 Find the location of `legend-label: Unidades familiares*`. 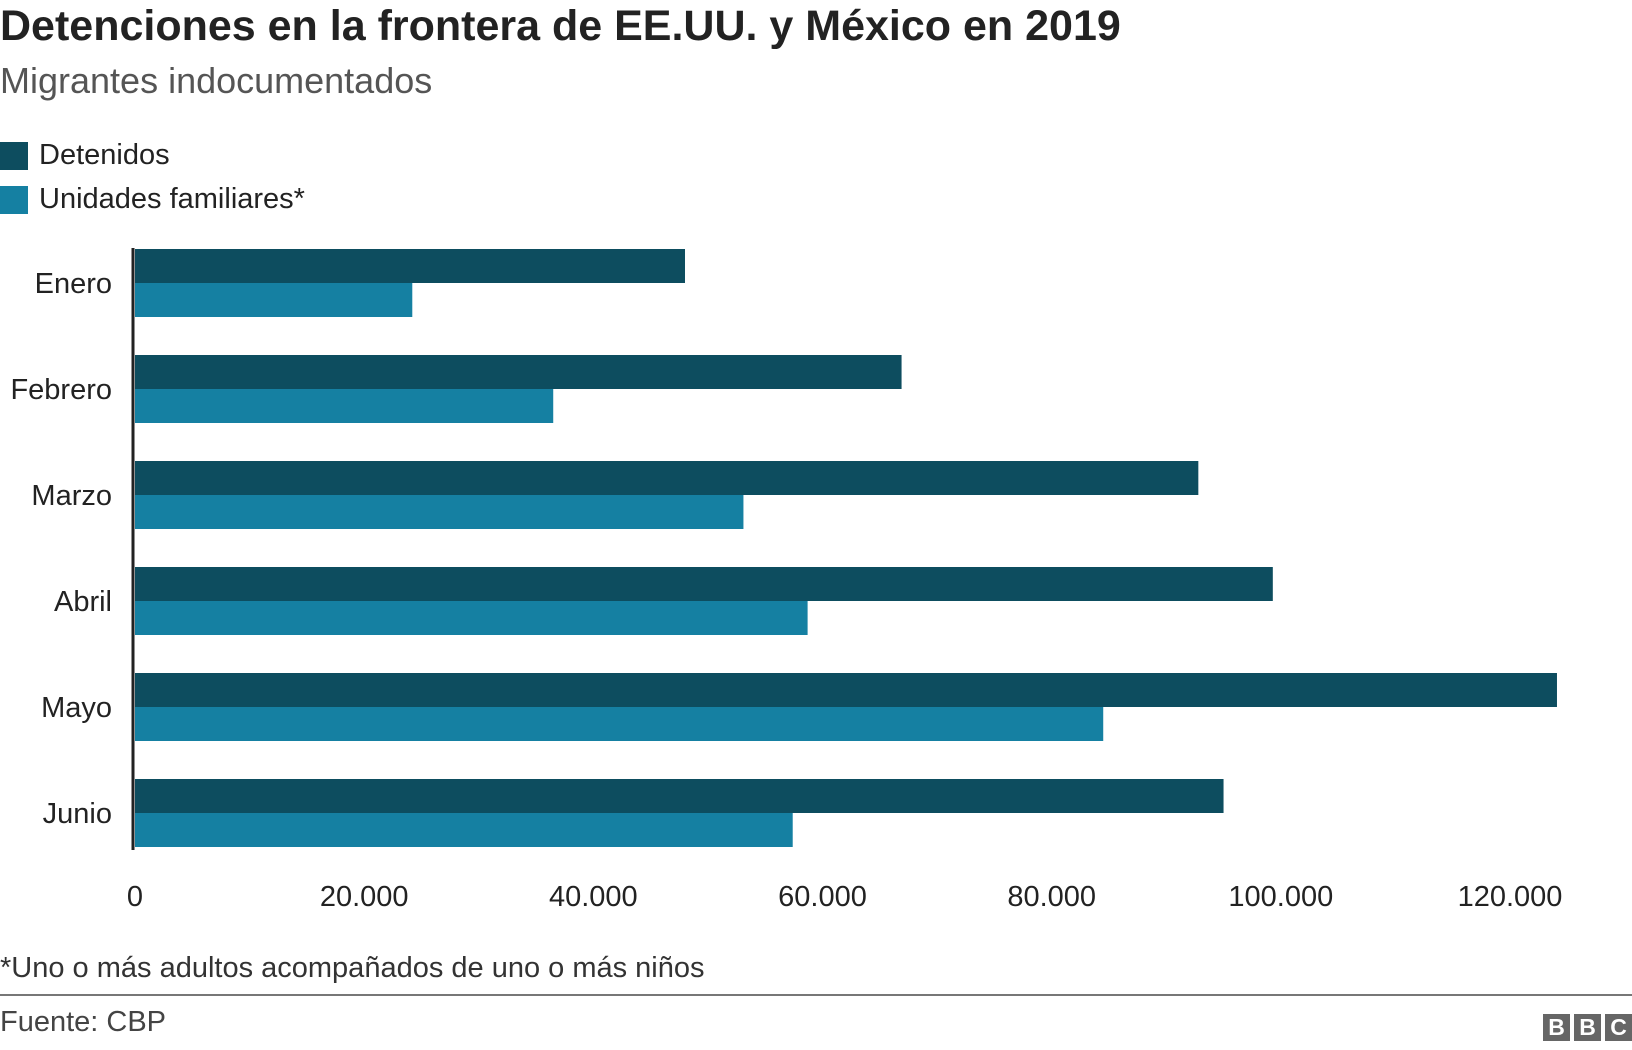

legend-label: Unidades familiares* is located at coordinates (172, 199).